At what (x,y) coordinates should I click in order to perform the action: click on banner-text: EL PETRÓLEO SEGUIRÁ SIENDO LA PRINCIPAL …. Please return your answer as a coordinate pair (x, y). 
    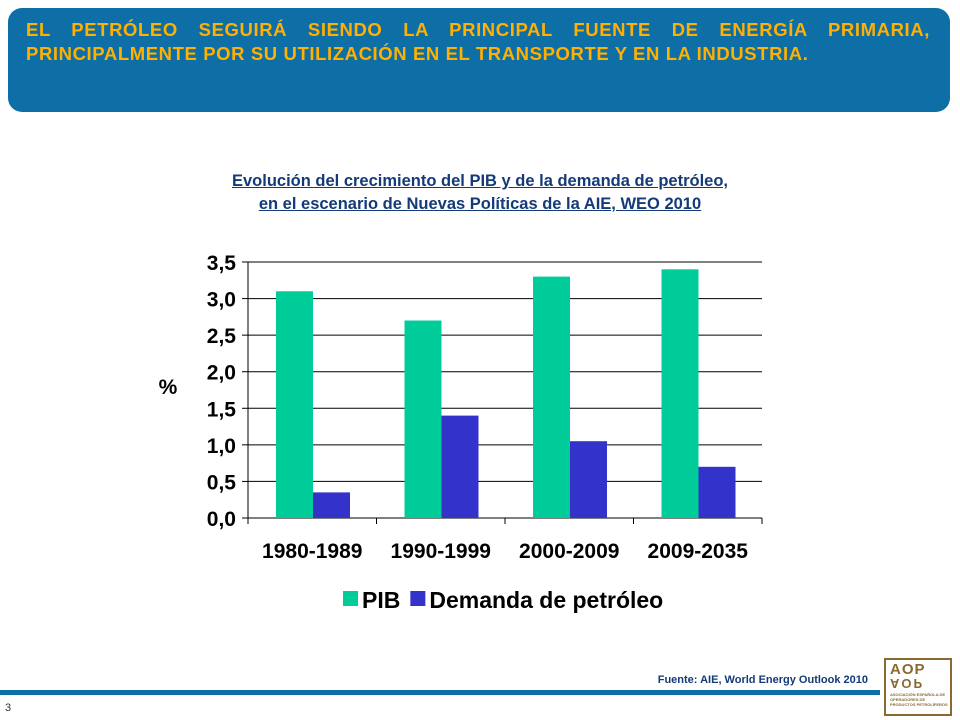
    Looking at the image, I should click on (478, 41).